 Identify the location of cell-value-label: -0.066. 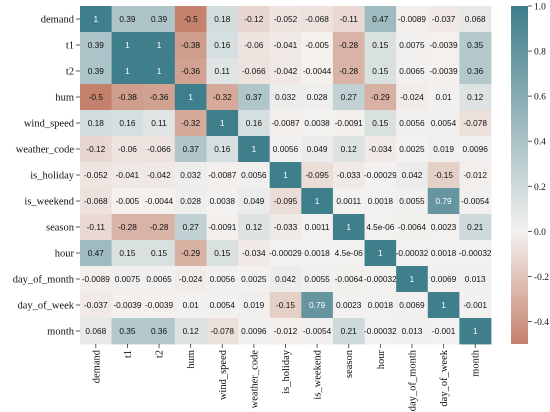
(254, 71).